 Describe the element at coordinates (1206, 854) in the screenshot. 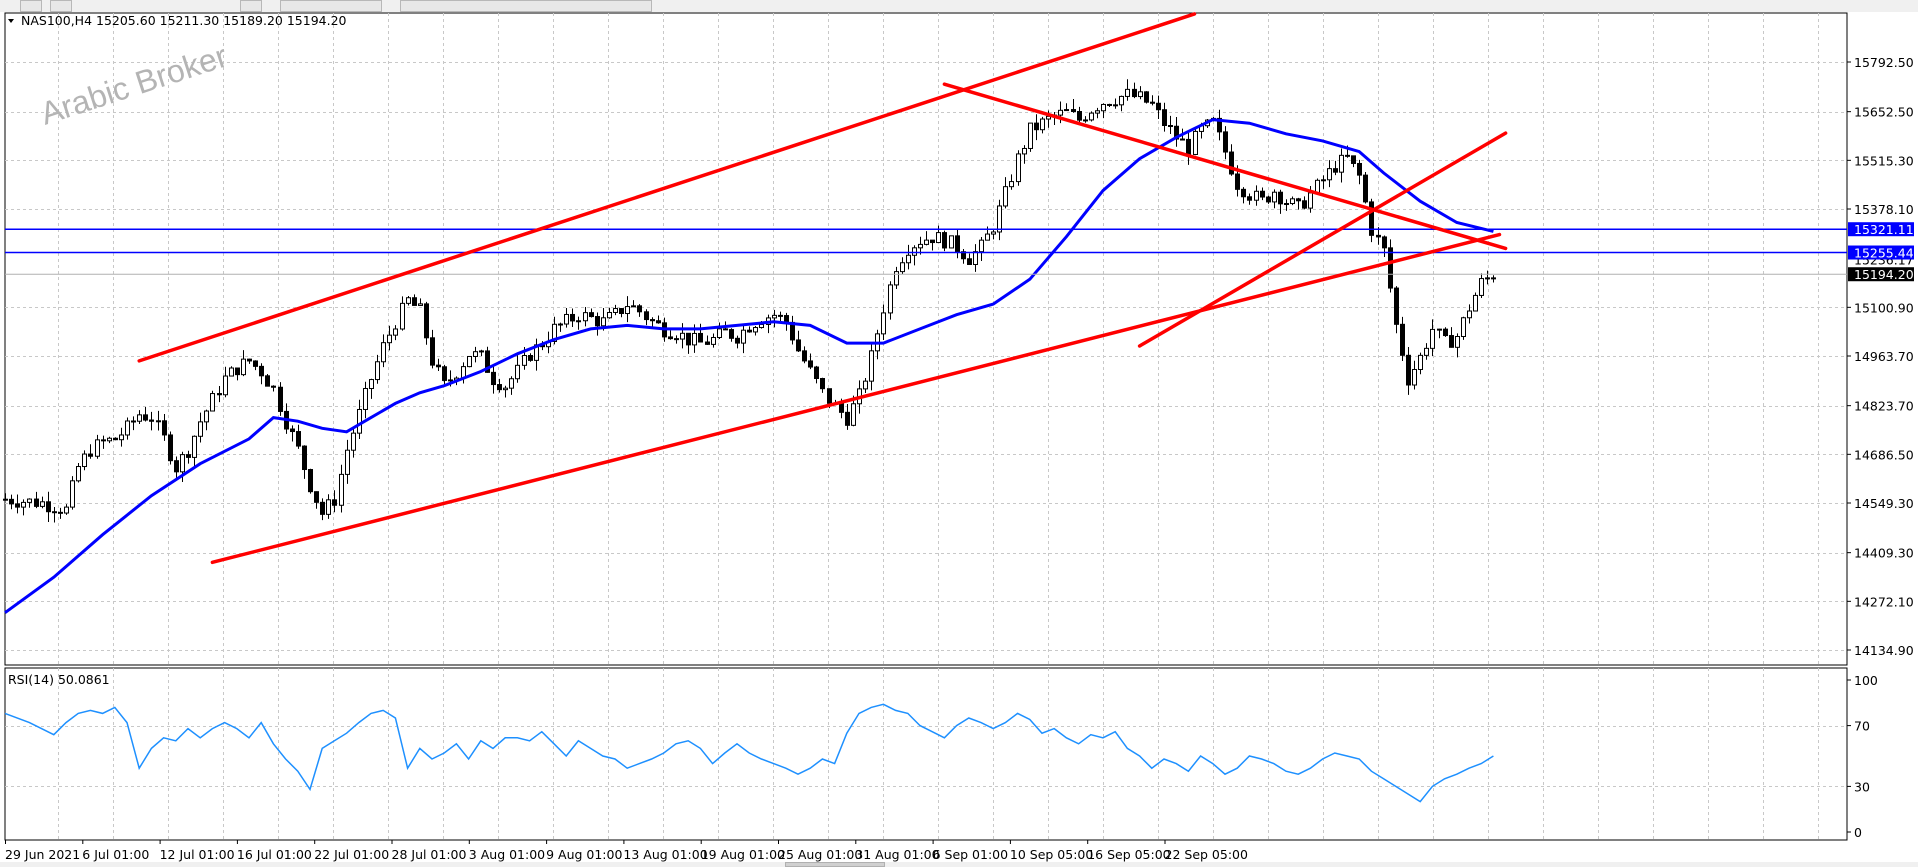

I see `time-tick-label: 22 Sep 05:00` at that location.